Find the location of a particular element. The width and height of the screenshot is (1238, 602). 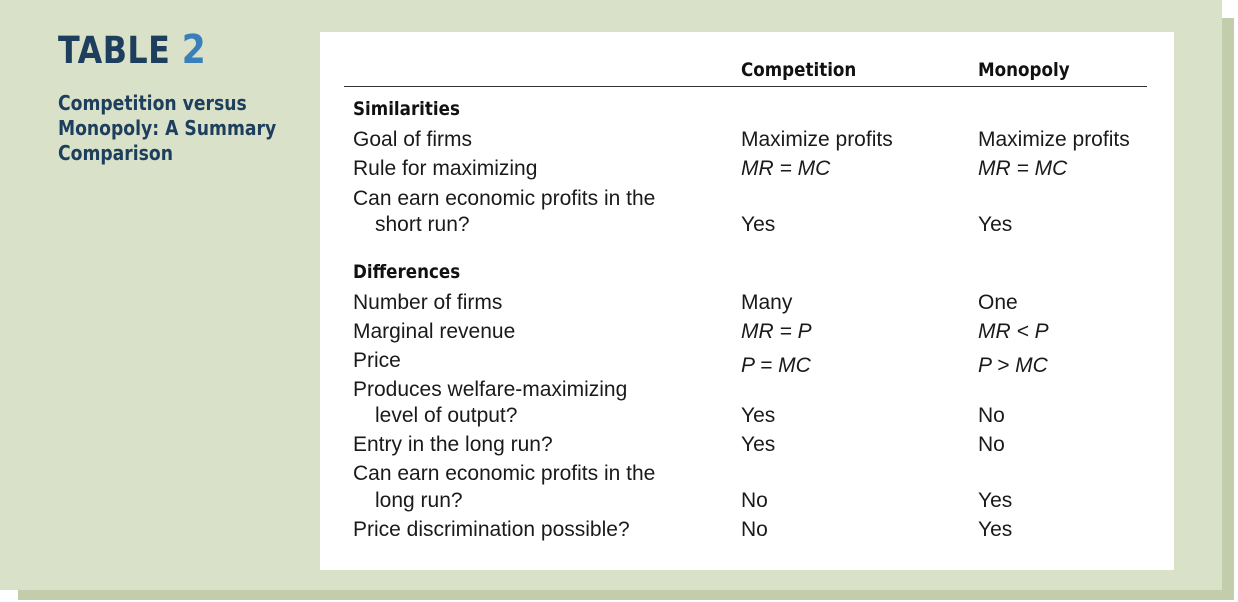

table-subtitle-line: Competition versus is located at coordinates (152, 103).